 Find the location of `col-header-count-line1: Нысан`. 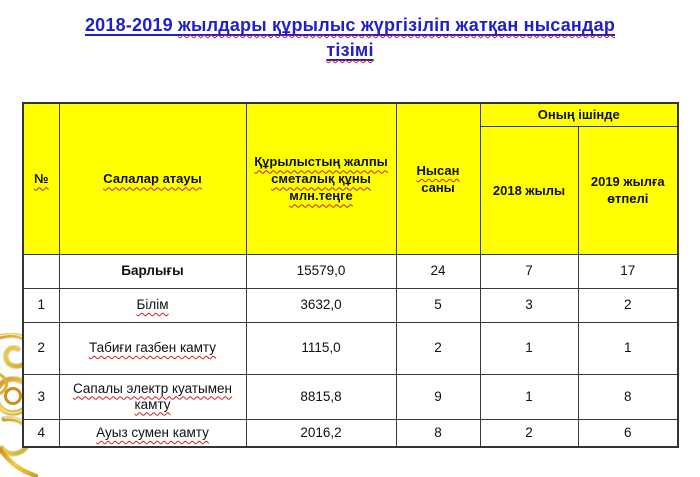

col-header-count-line1: Нысан is located at coordinates (438, 170).